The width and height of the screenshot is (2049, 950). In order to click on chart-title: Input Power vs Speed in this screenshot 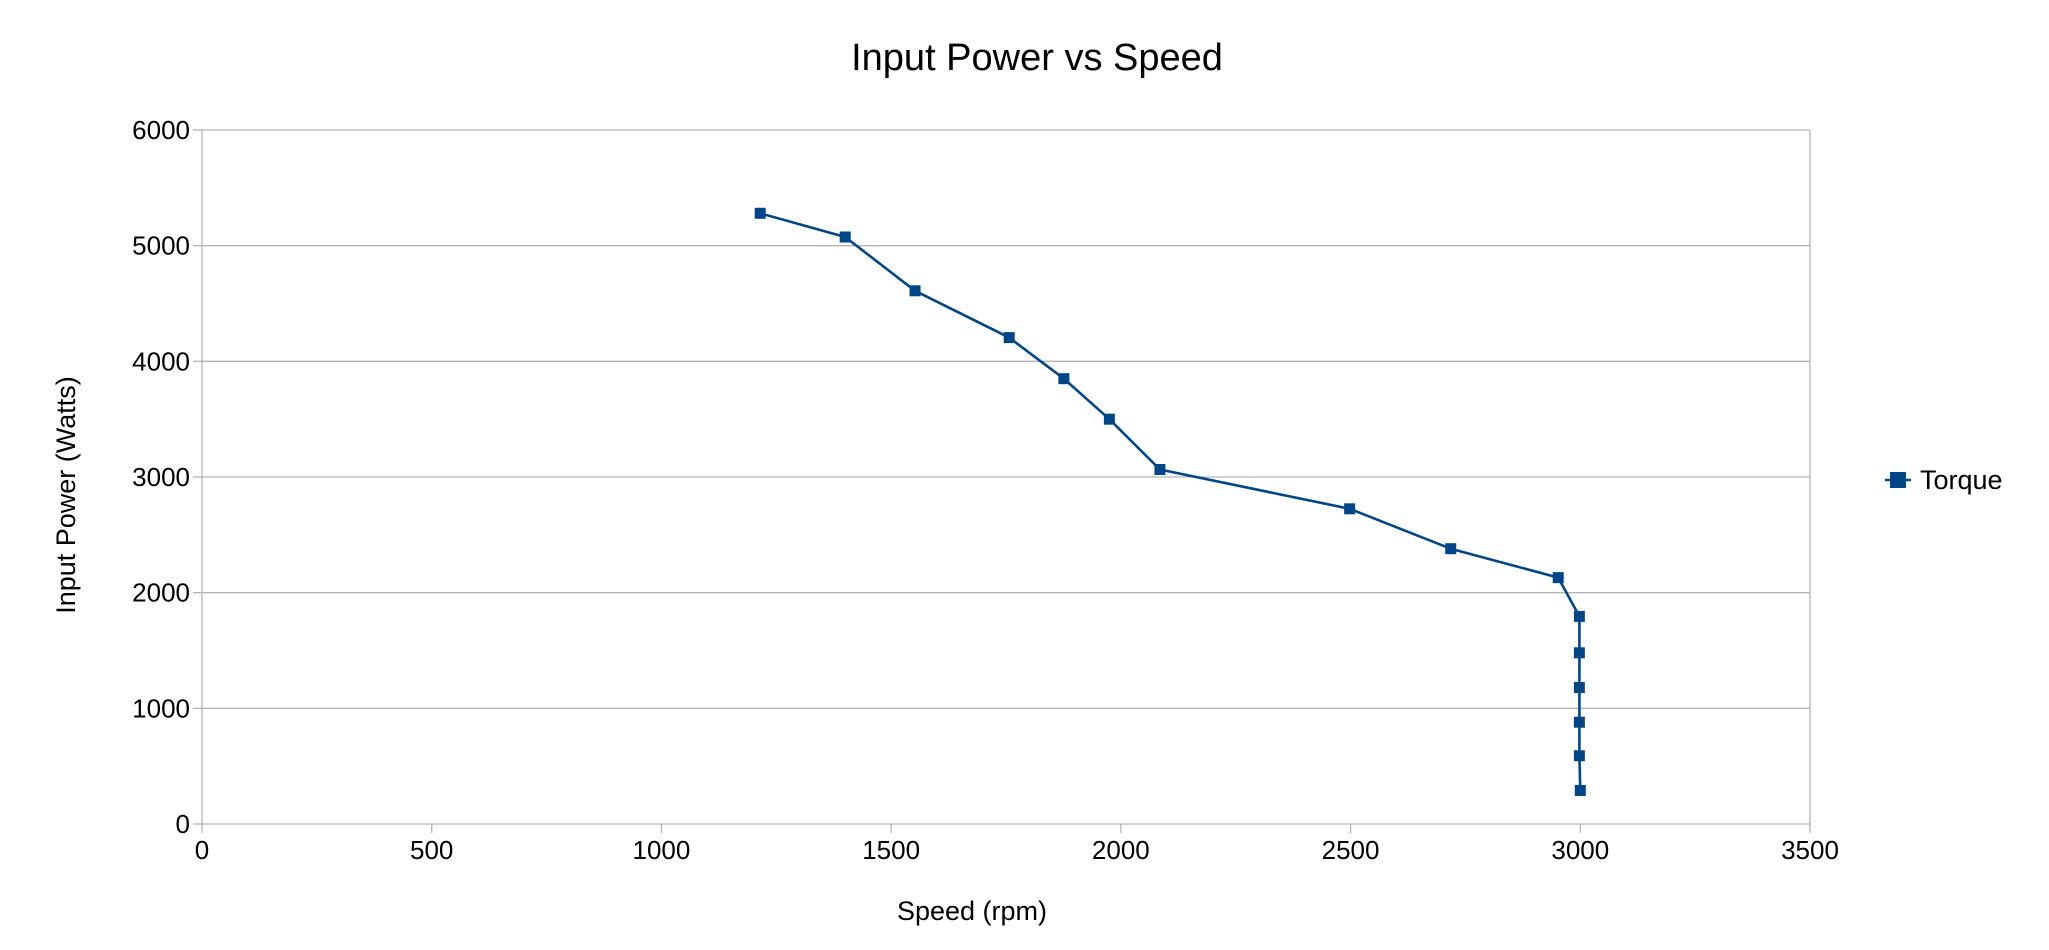, I will do `click(1037, 58)`.